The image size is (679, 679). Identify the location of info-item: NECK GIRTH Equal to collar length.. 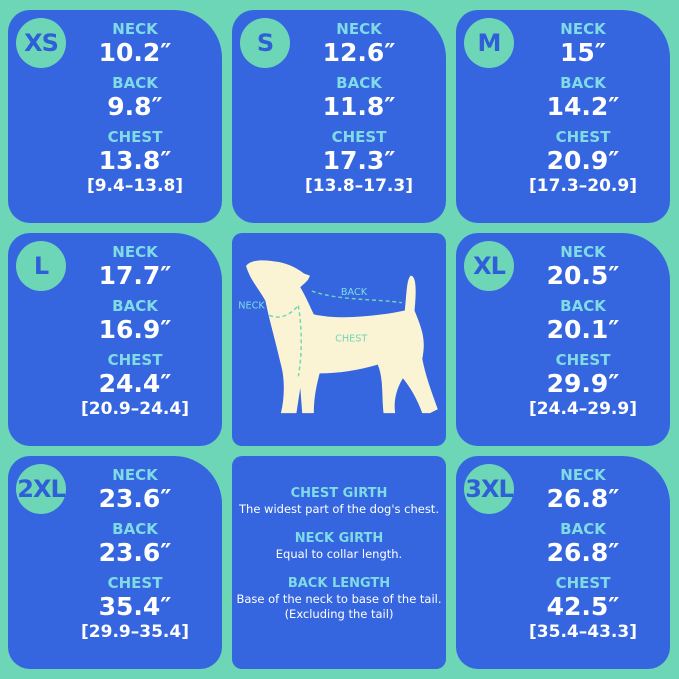
(339, 546).